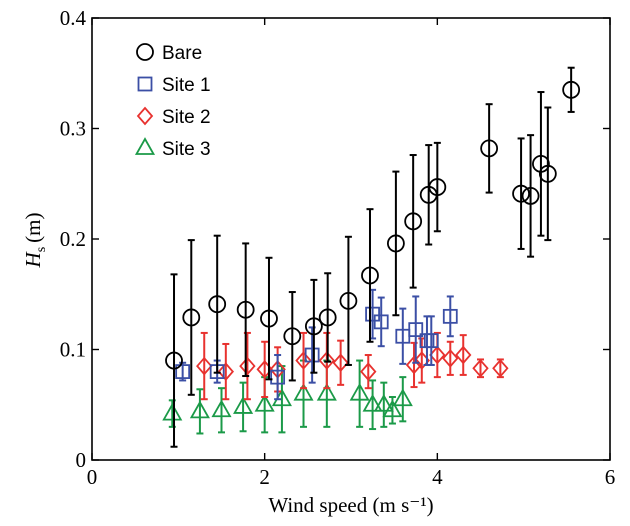  I want to click on y-axis-label-sub: s, so click(41, 249).